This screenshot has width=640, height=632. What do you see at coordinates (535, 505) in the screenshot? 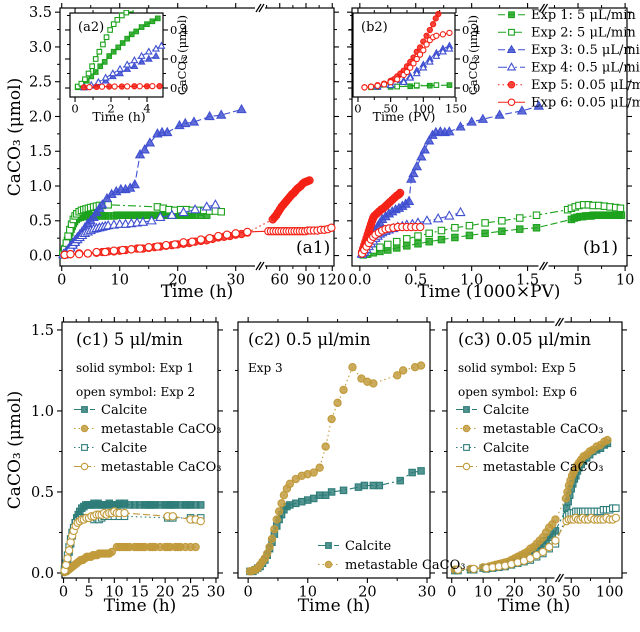
I see `series-area-c3` at bounding box center [535, 505].